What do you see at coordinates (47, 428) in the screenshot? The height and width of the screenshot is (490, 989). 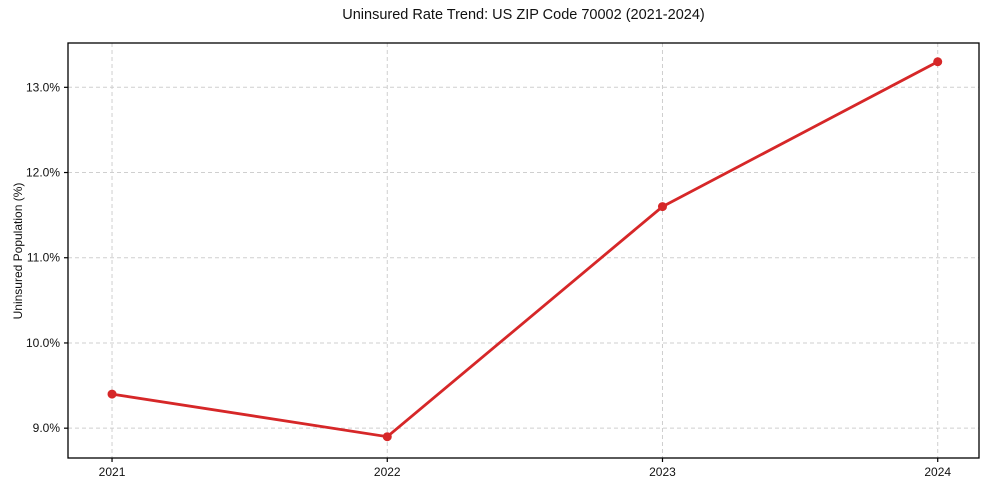 I see `y-tick-label: 9.0%` at bounding box center [47, 428].